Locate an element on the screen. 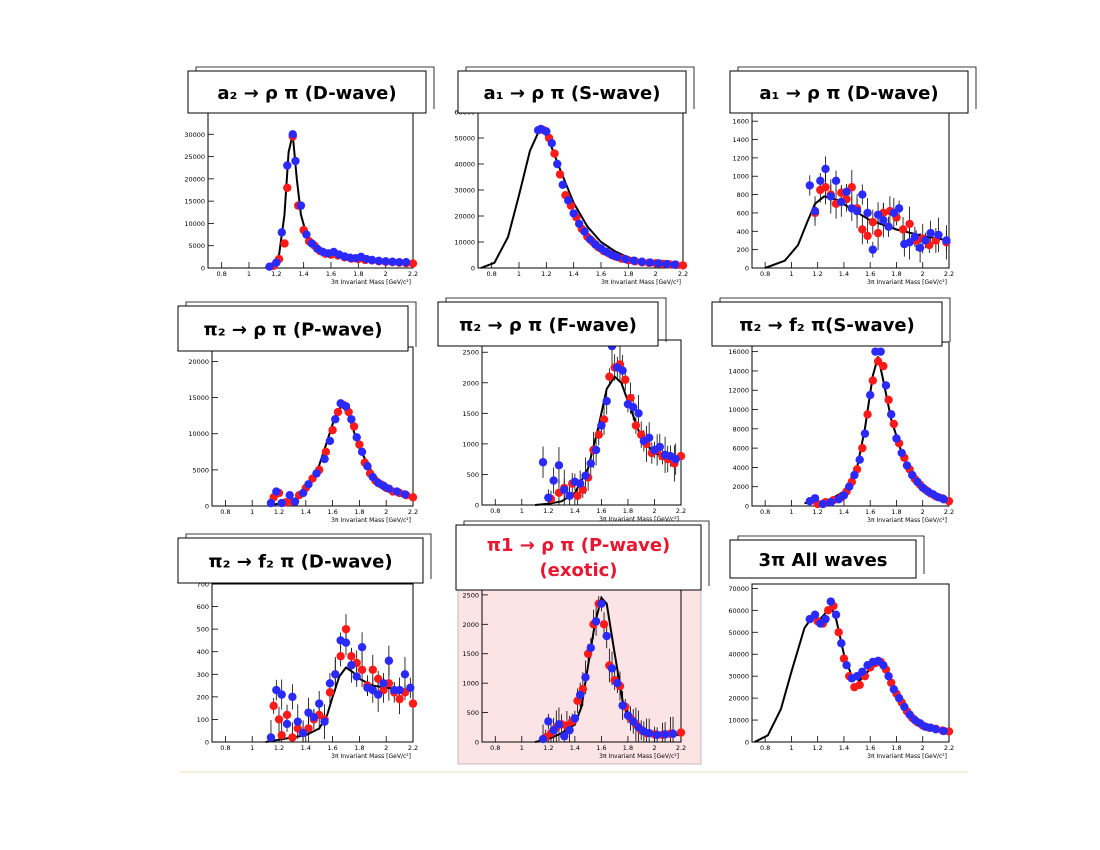  y-tick-label: 30000 is located at coordinates (464, 191).